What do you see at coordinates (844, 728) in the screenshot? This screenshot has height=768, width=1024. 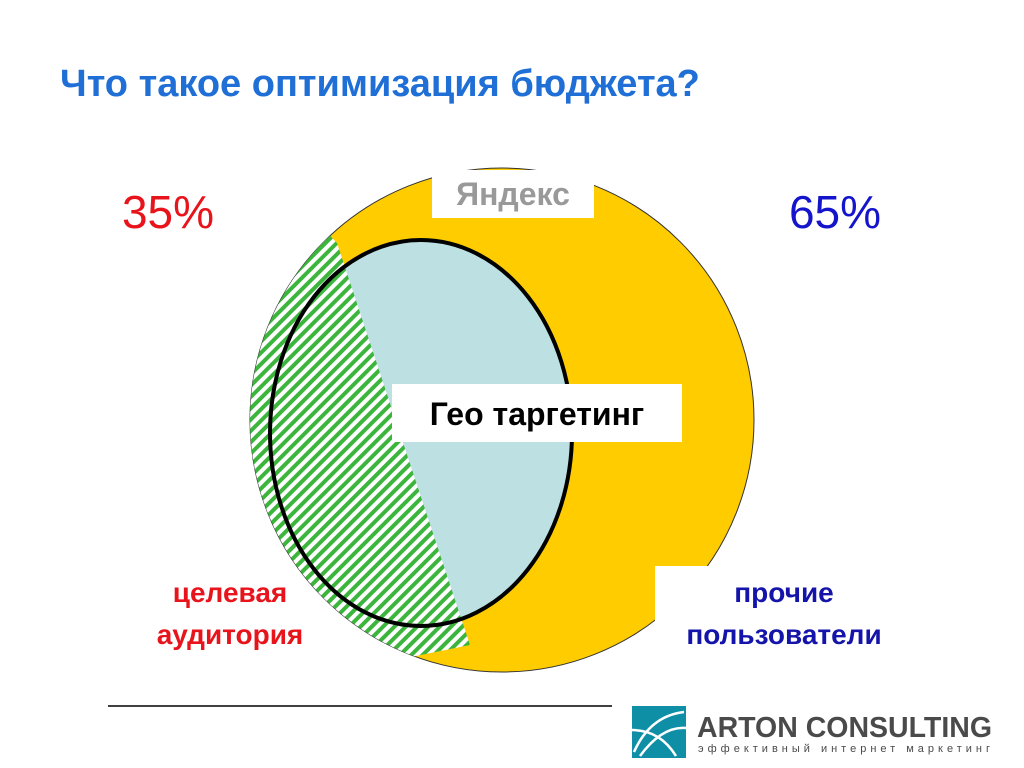 I see `logo-name: ARTON CONSULTING` at bounding box center [844, 728].